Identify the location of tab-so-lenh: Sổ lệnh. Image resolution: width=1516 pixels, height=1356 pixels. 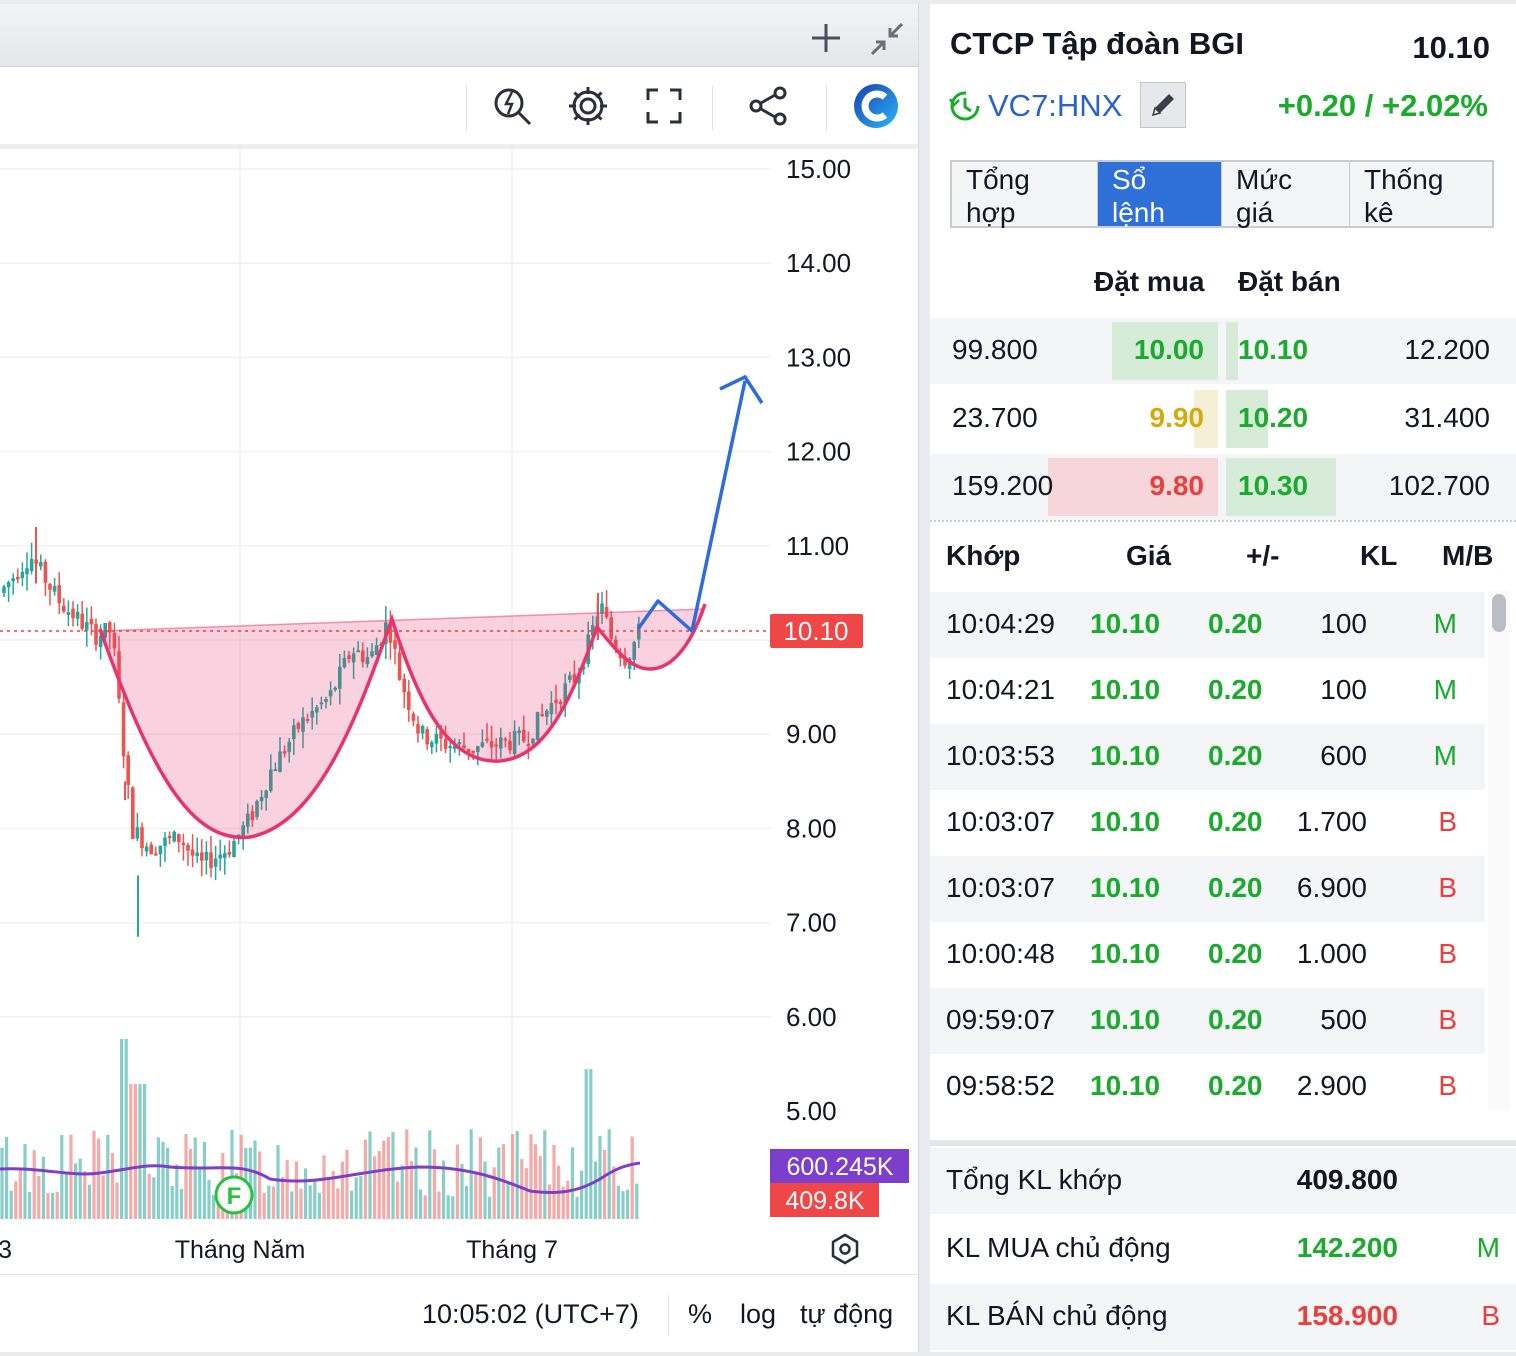
(1160, 195).